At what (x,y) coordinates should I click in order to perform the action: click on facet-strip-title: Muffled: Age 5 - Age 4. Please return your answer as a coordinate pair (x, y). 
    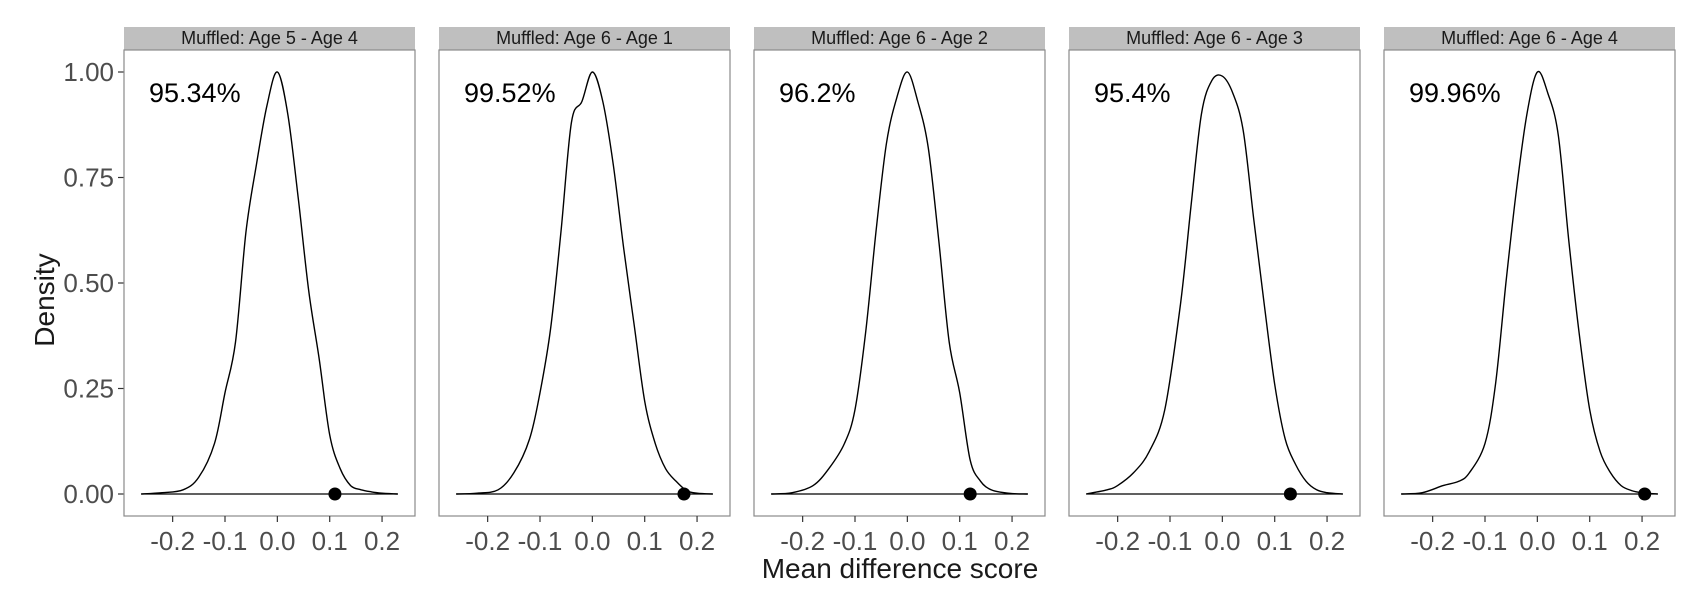
    Looking at the image, I should click on (269, 38).